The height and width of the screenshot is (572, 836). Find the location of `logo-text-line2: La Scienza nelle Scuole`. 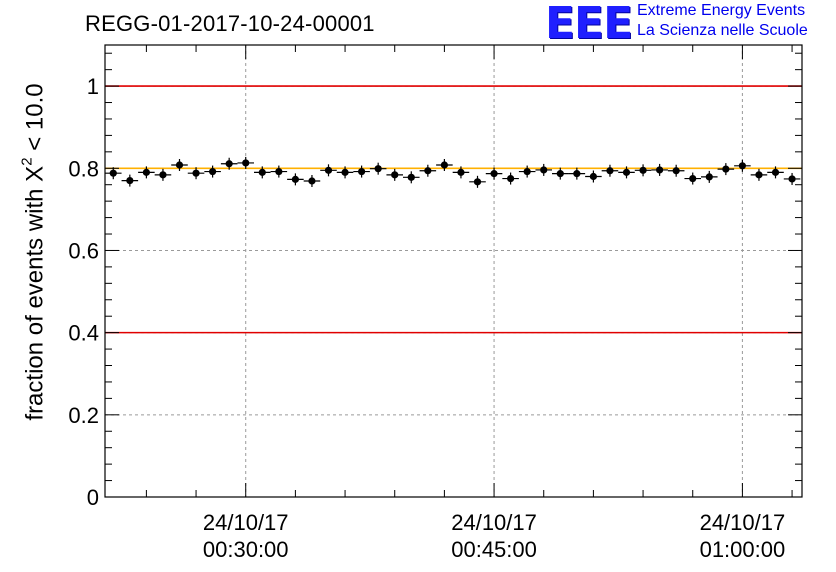

logo-text-line2: La Scienza nelle Scuole is located at coordinates (722, 30).